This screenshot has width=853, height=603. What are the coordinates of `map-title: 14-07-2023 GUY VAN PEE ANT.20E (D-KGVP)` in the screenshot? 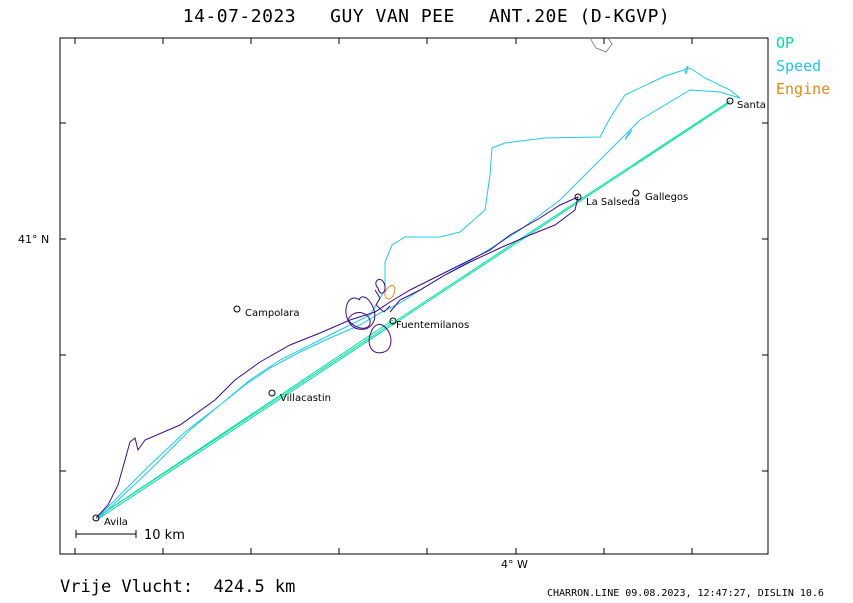 It's located at (426, 16).